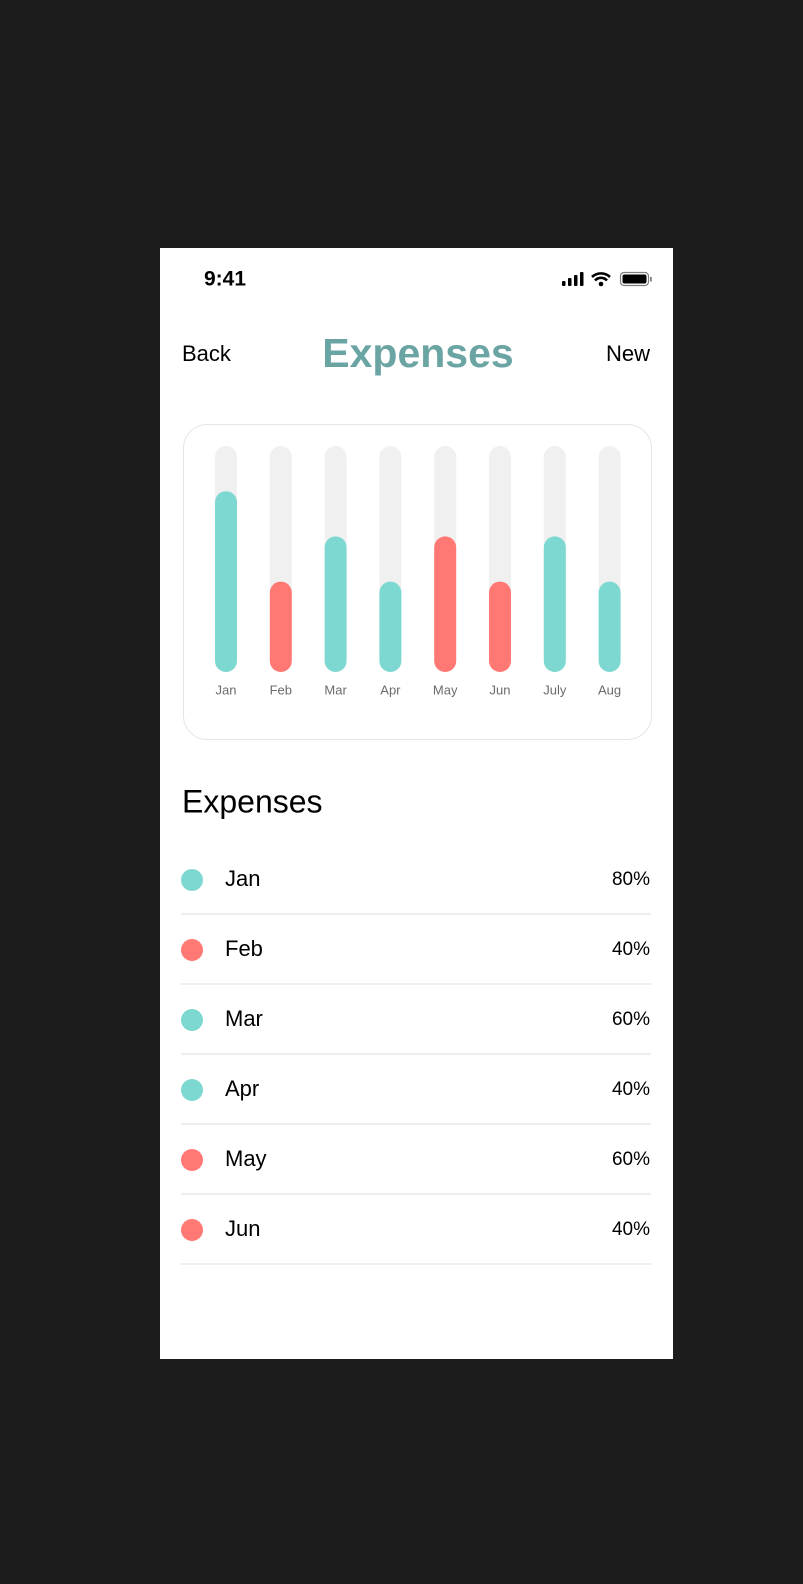 This screenshot has height=1584, width=803. Describe the element at coordinates (244, 948) in the screenshot. I see `row-month: Feb` at that location.